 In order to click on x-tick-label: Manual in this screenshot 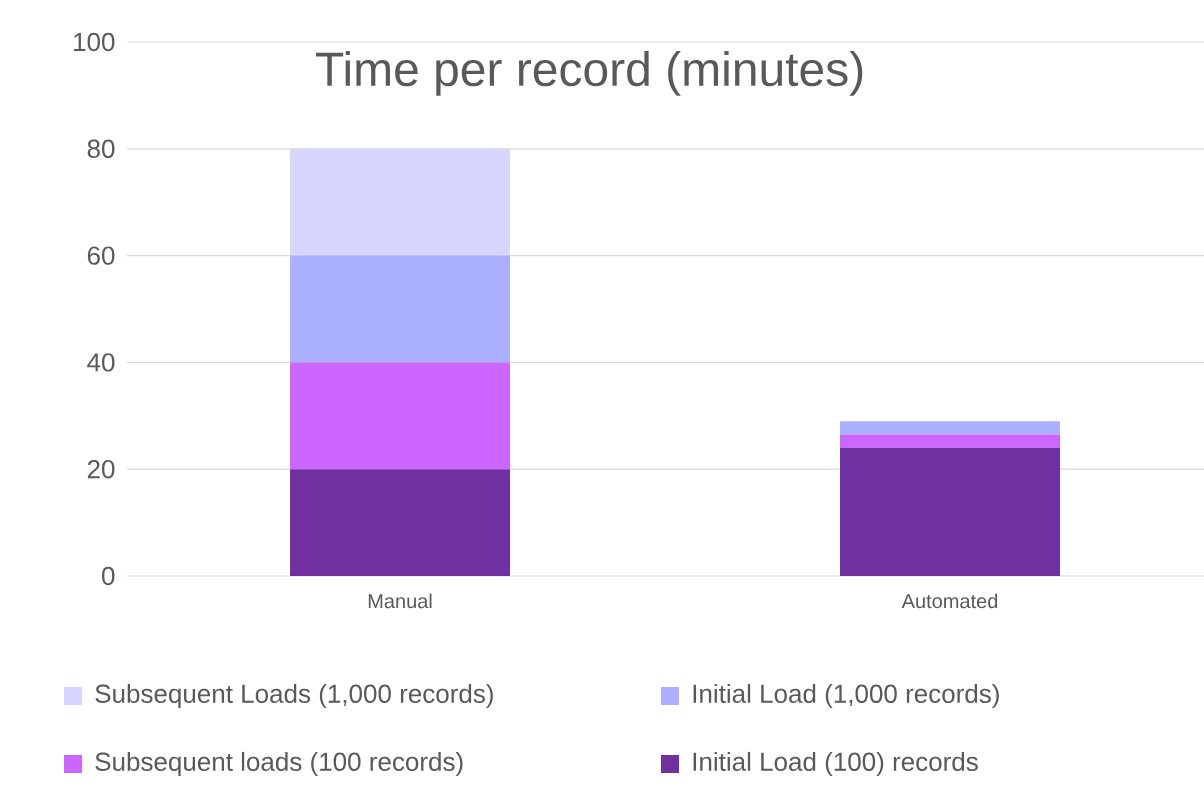, I will do `click(400, 601)`.